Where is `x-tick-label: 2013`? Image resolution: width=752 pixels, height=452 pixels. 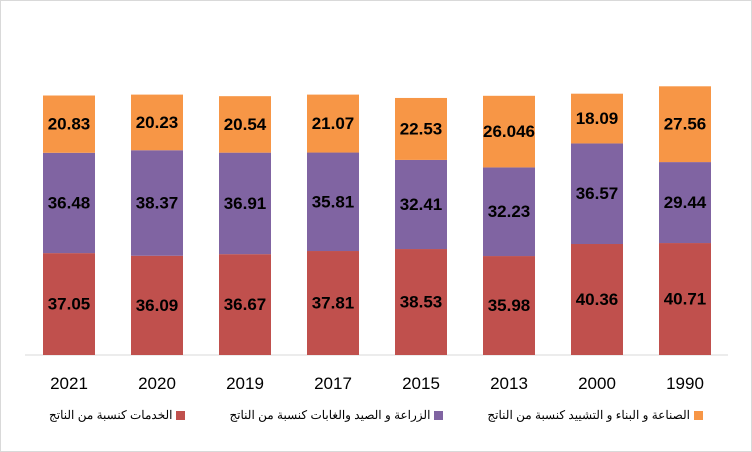
x-tick-label: 2013 is located at coordinates (509, 383).